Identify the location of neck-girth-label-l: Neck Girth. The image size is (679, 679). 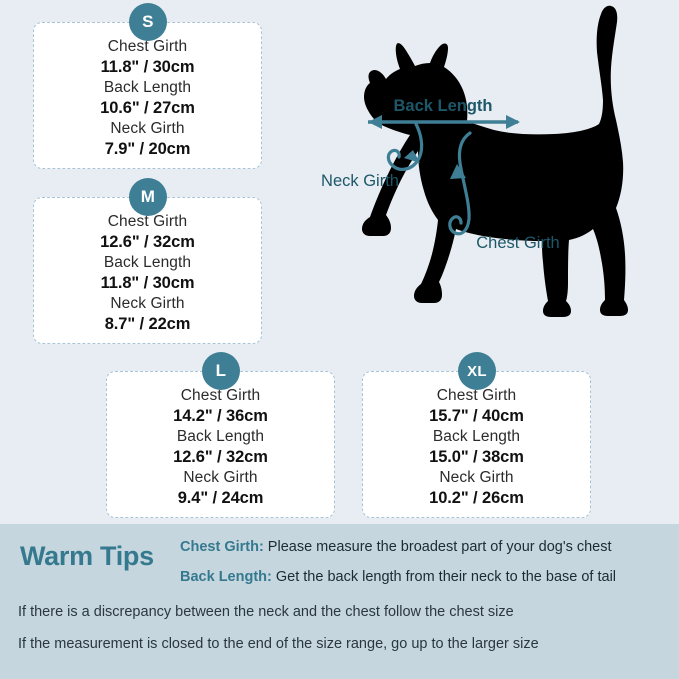
(220, 477).